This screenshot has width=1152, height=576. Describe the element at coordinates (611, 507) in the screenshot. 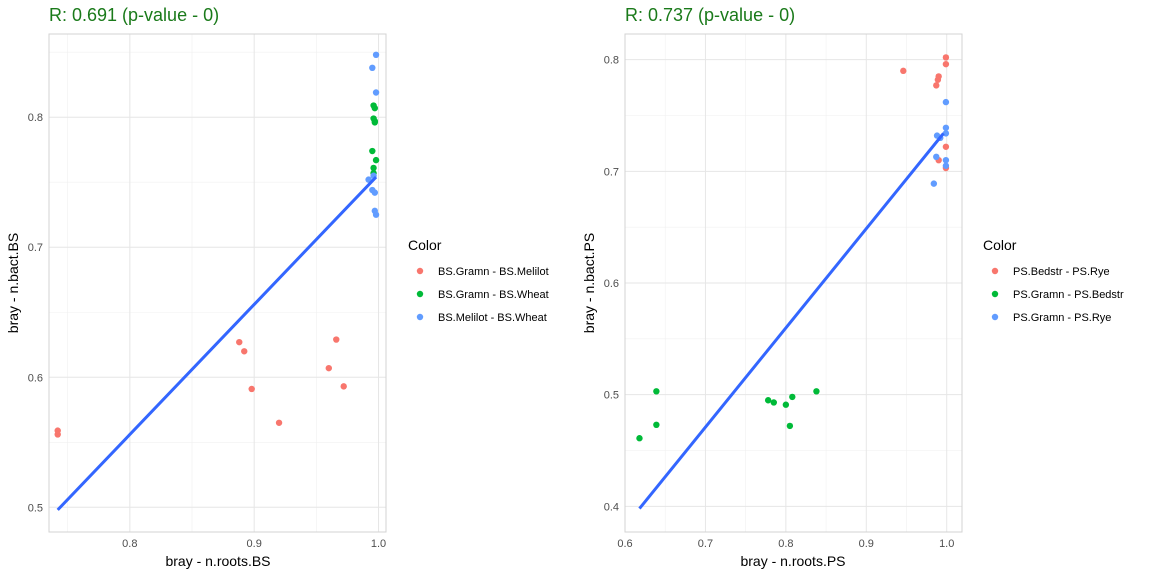

I see `y-tick-label: 0.4` at that location.